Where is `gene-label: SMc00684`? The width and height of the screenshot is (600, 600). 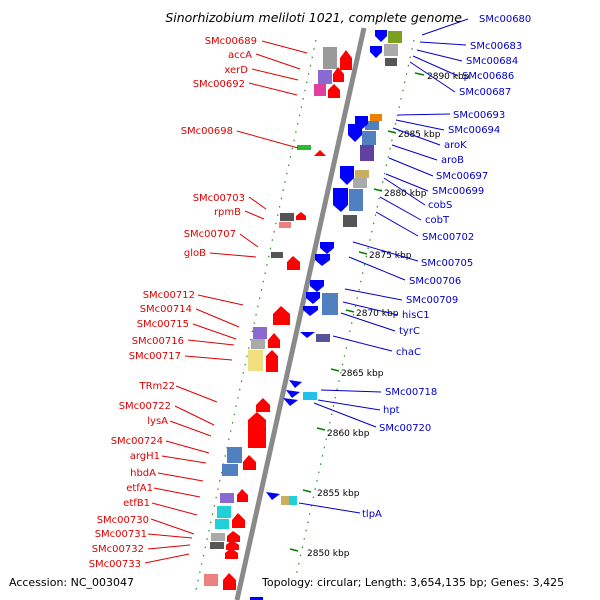 gene-label: SMc00684 is located at coordinates (492, 61).